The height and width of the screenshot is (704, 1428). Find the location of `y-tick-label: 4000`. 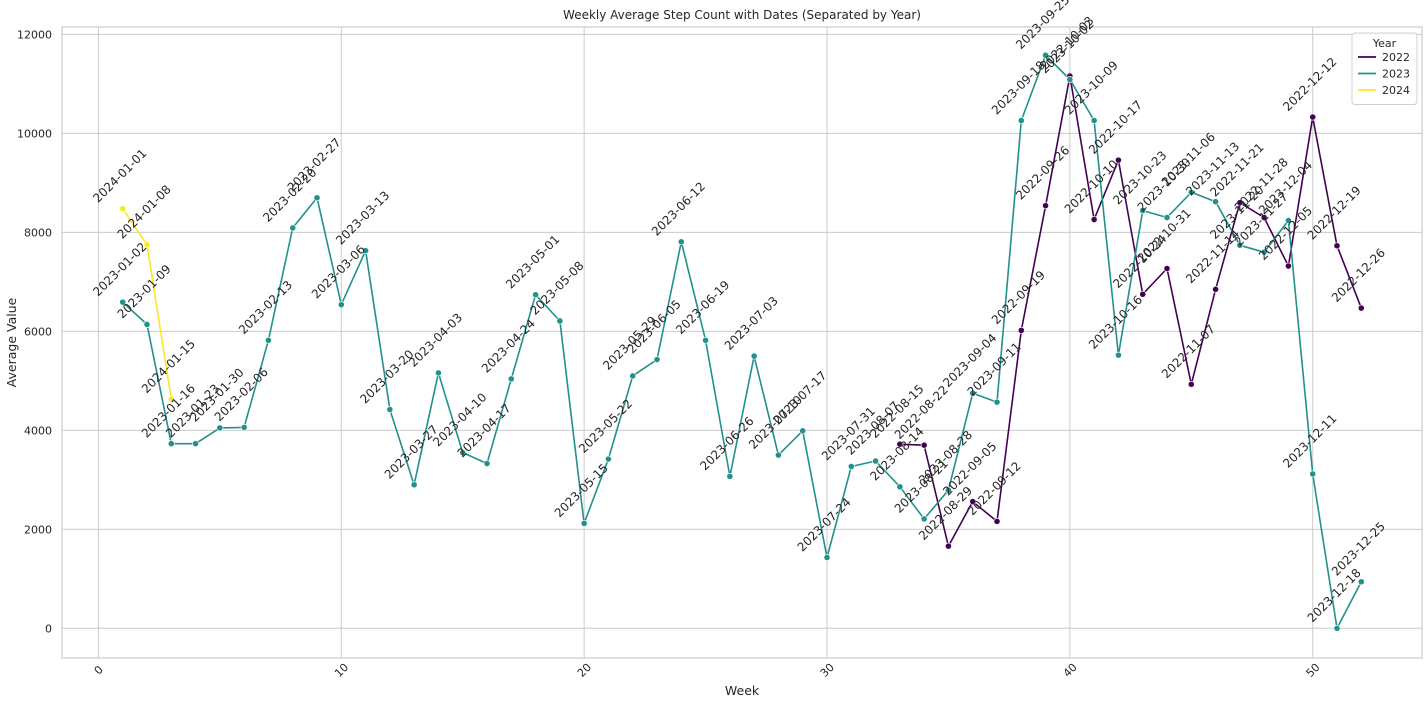

y-tick-label: 4000 is located at coordinates (38, 430).